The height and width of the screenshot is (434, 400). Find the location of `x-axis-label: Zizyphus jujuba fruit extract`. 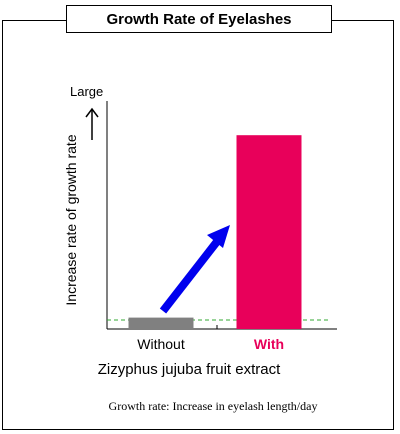

x-axis-label: Zizyphus jujuba fruit extract is located at coordinates (189, 369).